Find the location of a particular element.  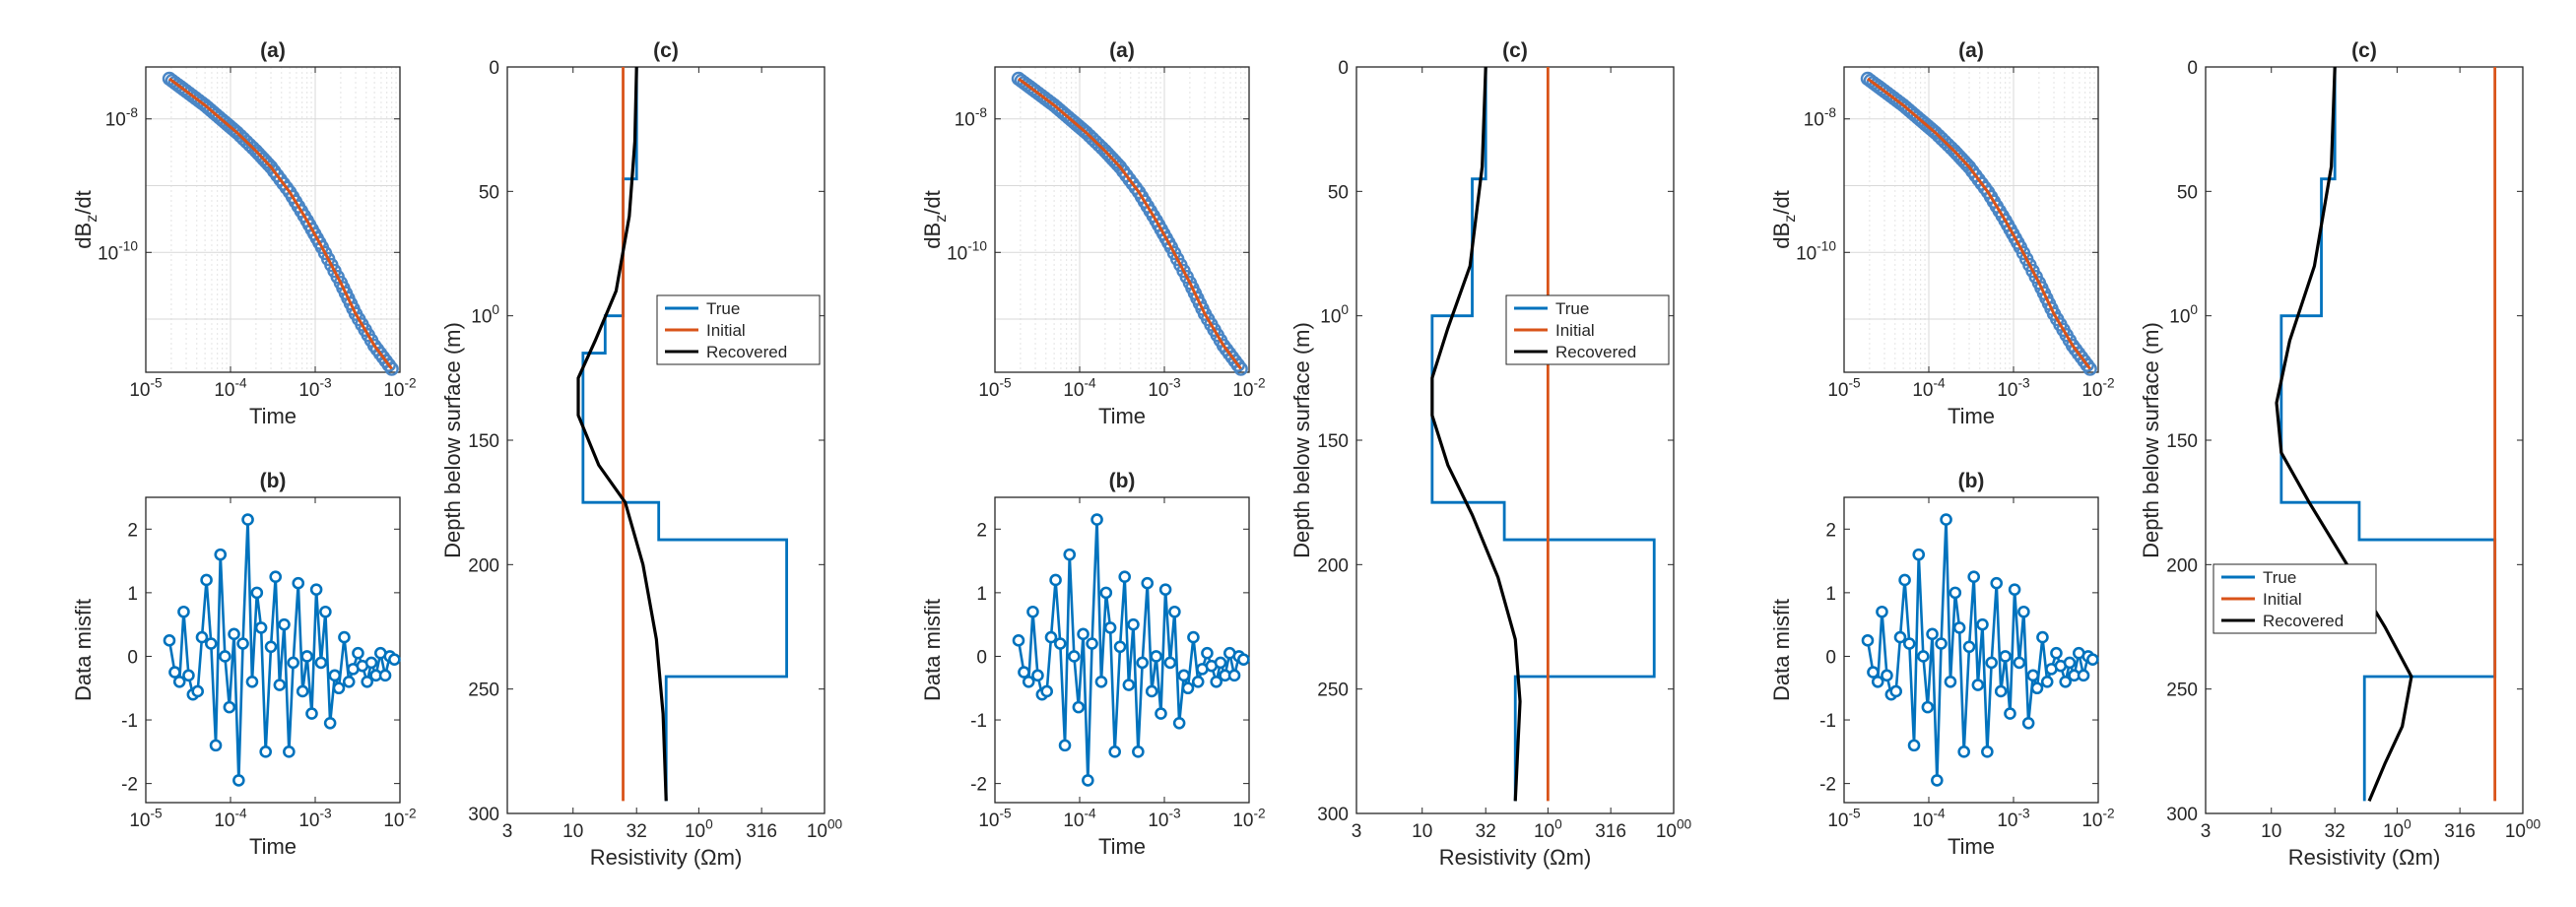

legend: True Initial Recovered is located at coordinates (739, 329).